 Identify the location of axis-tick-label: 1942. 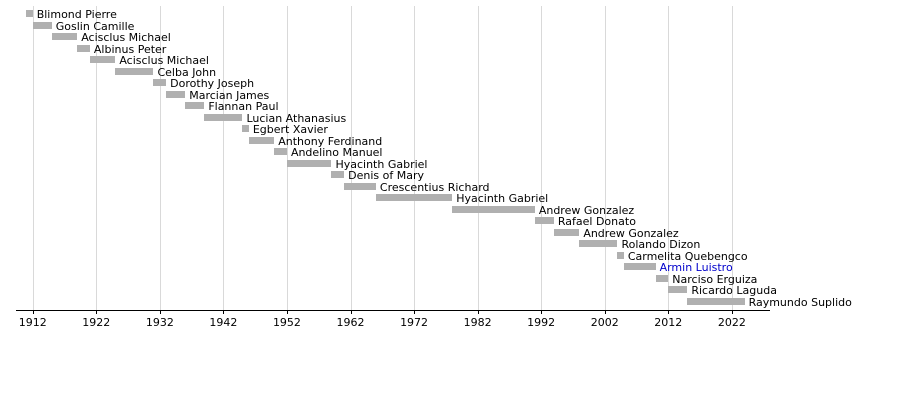
(223, 322).